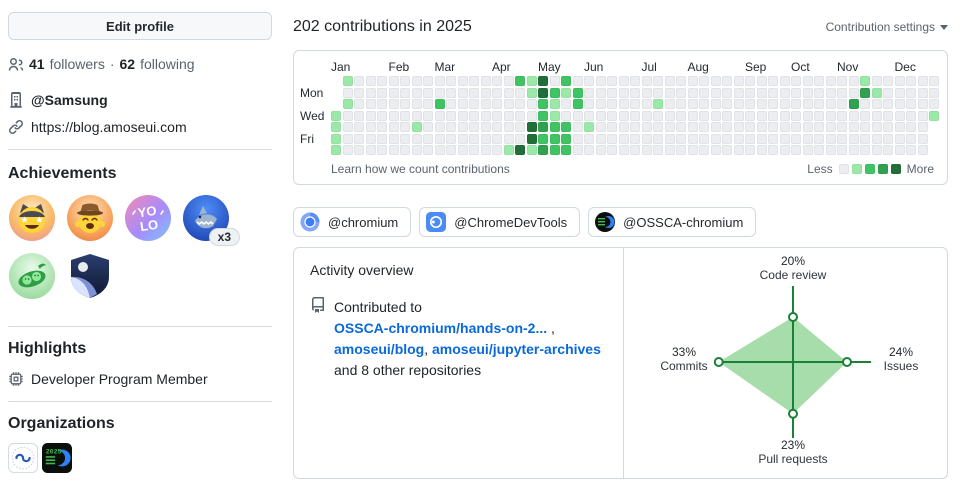  What do you see at coordinates (57, 458) in the screenshot?
I see `org-avatar-2025: 2025` at bounding box center [57, 458].